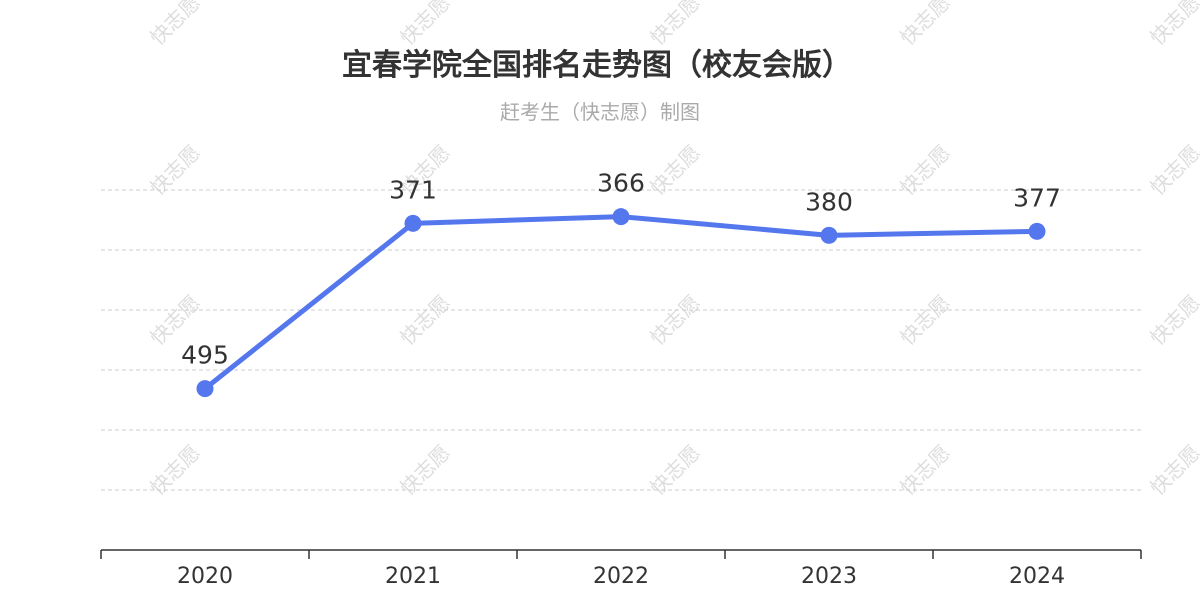  I want to click on data-label: 366, so click(621, 183).